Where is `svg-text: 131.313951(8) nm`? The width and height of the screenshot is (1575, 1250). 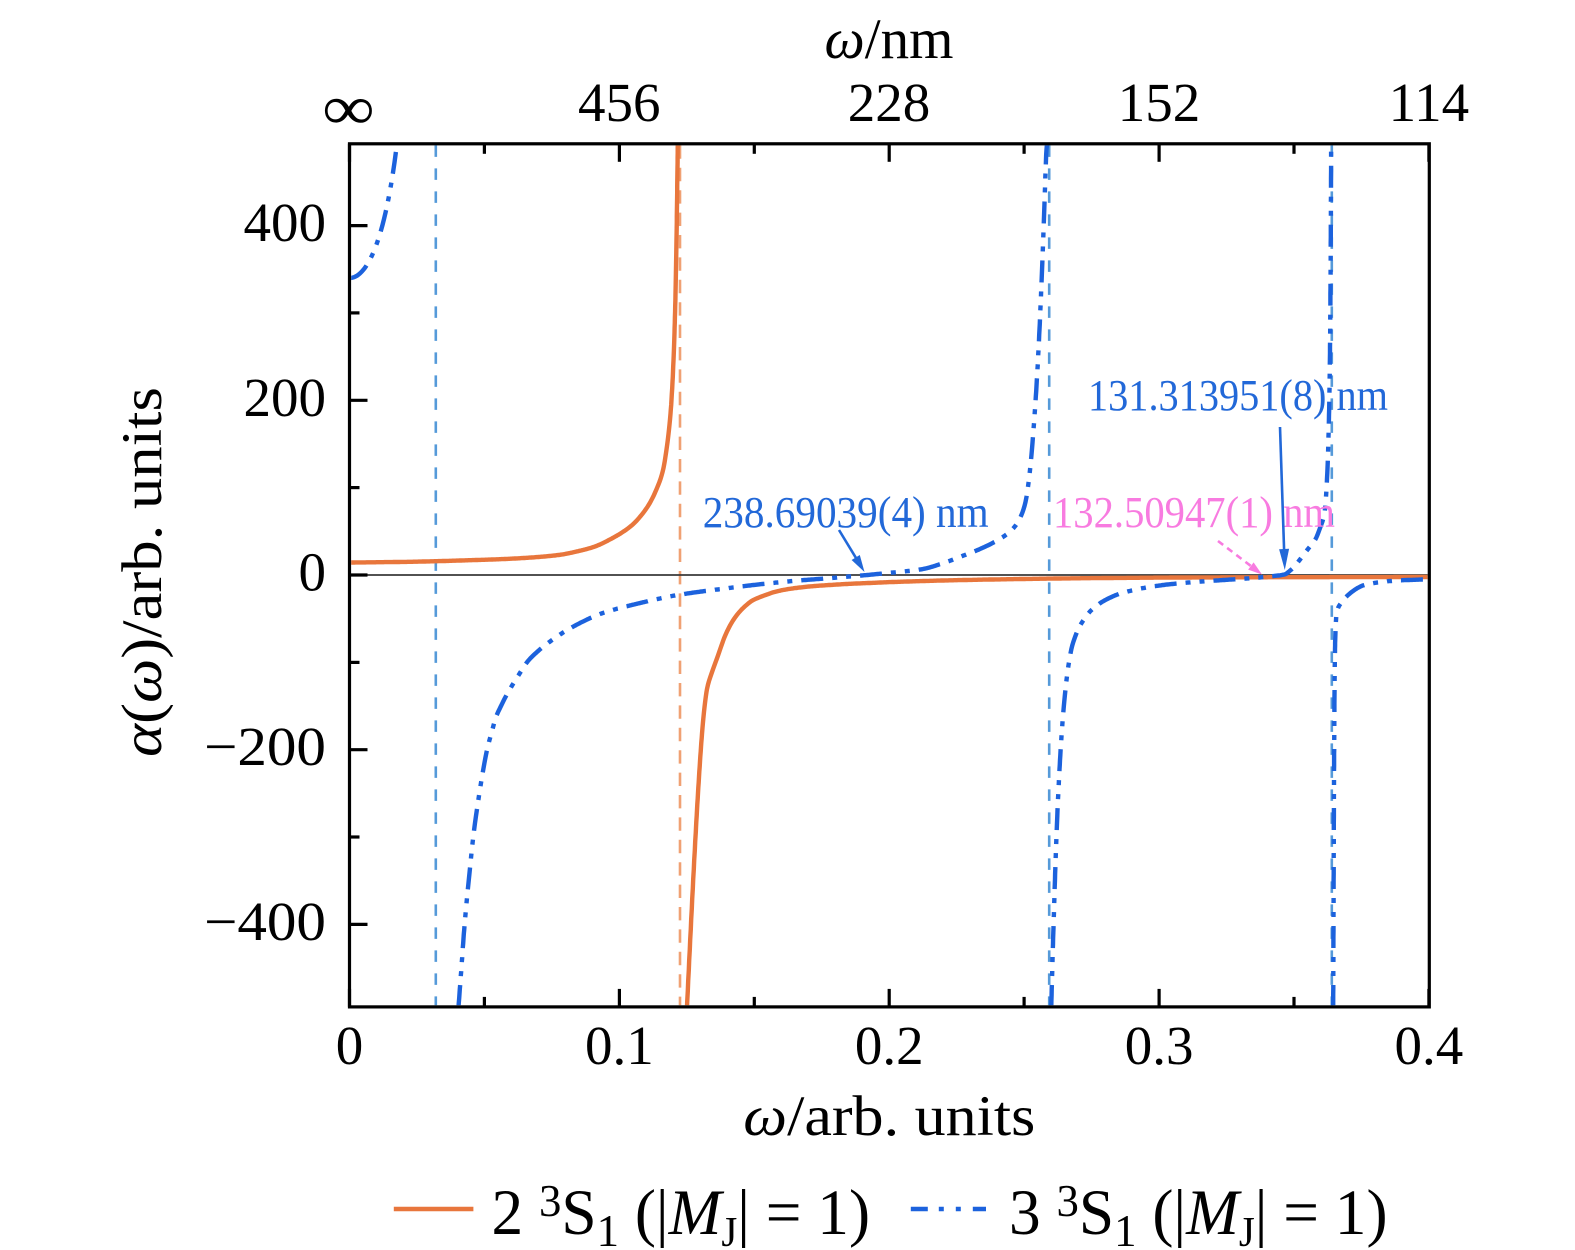
svg-text: 131.313951(8) nm is located at coordinates (1238, 395).